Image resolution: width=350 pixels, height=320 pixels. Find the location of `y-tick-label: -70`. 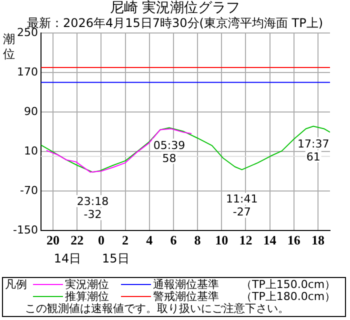

y-tick-label: -70 is located at coordinates (29, 190).